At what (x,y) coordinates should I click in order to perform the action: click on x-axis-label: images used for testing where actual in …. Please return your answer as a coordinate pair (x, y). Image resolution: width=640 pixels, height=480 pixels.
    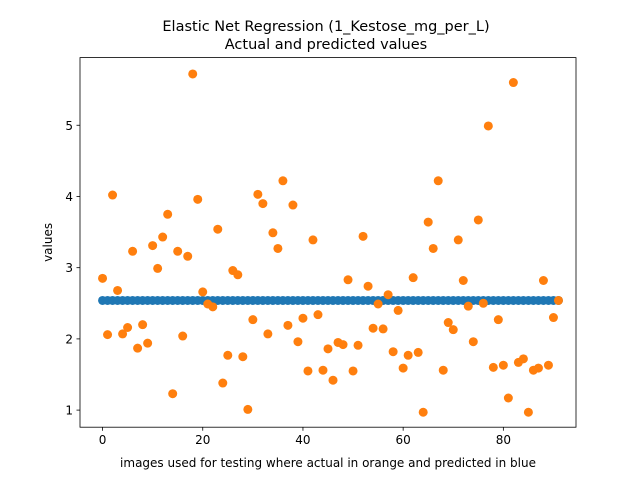
    Looking at the image, I should click on (328, 463).